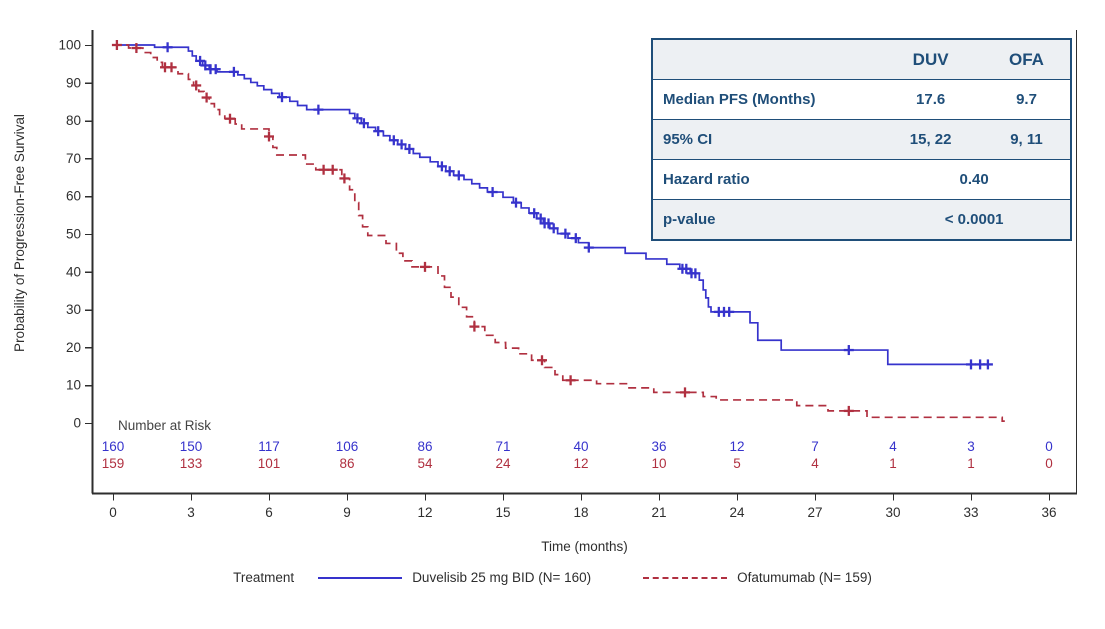  Describe the element at coordinates (1049, 446) in the screenshot. I see `risk-count-duvelisib: 0` at that location.